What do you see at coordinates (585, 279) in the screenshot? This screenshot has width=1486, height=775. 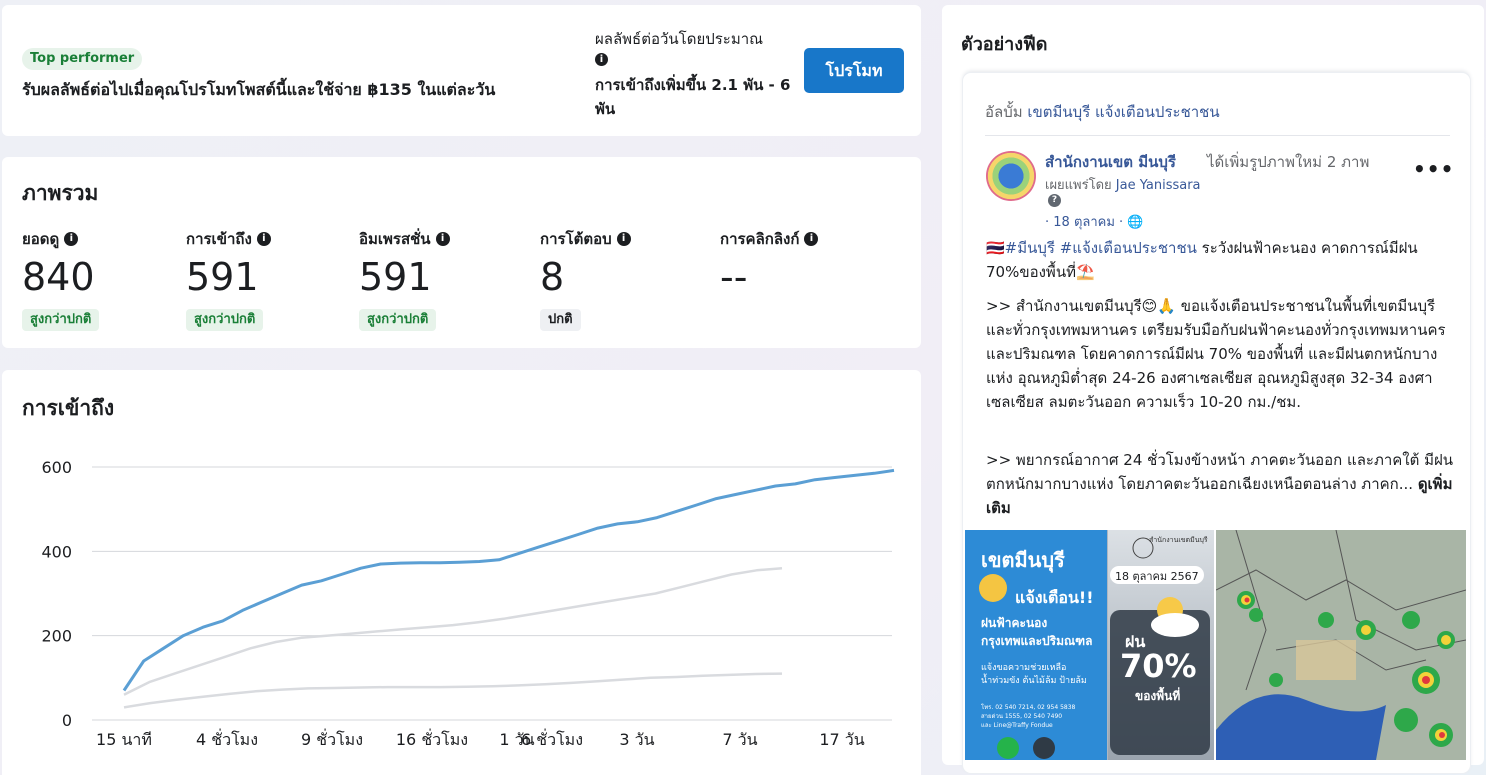 I see `metric-engagement: การโต้ตอบ i 8 ปกติ` at bounding box center [585, 279].